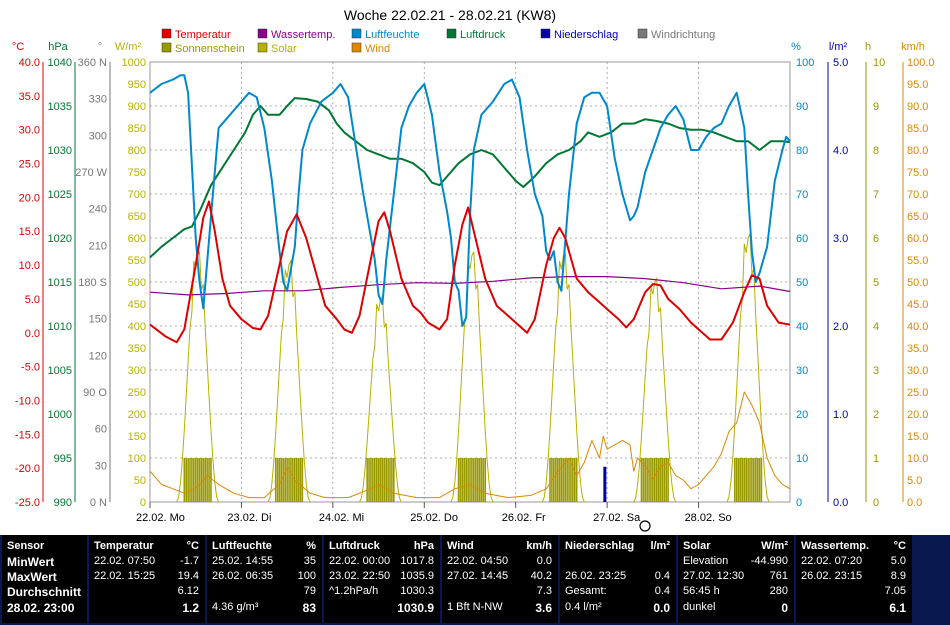 The image size is (950, 625). I want to click on wind-tick: 85.0, so click(917, 129).